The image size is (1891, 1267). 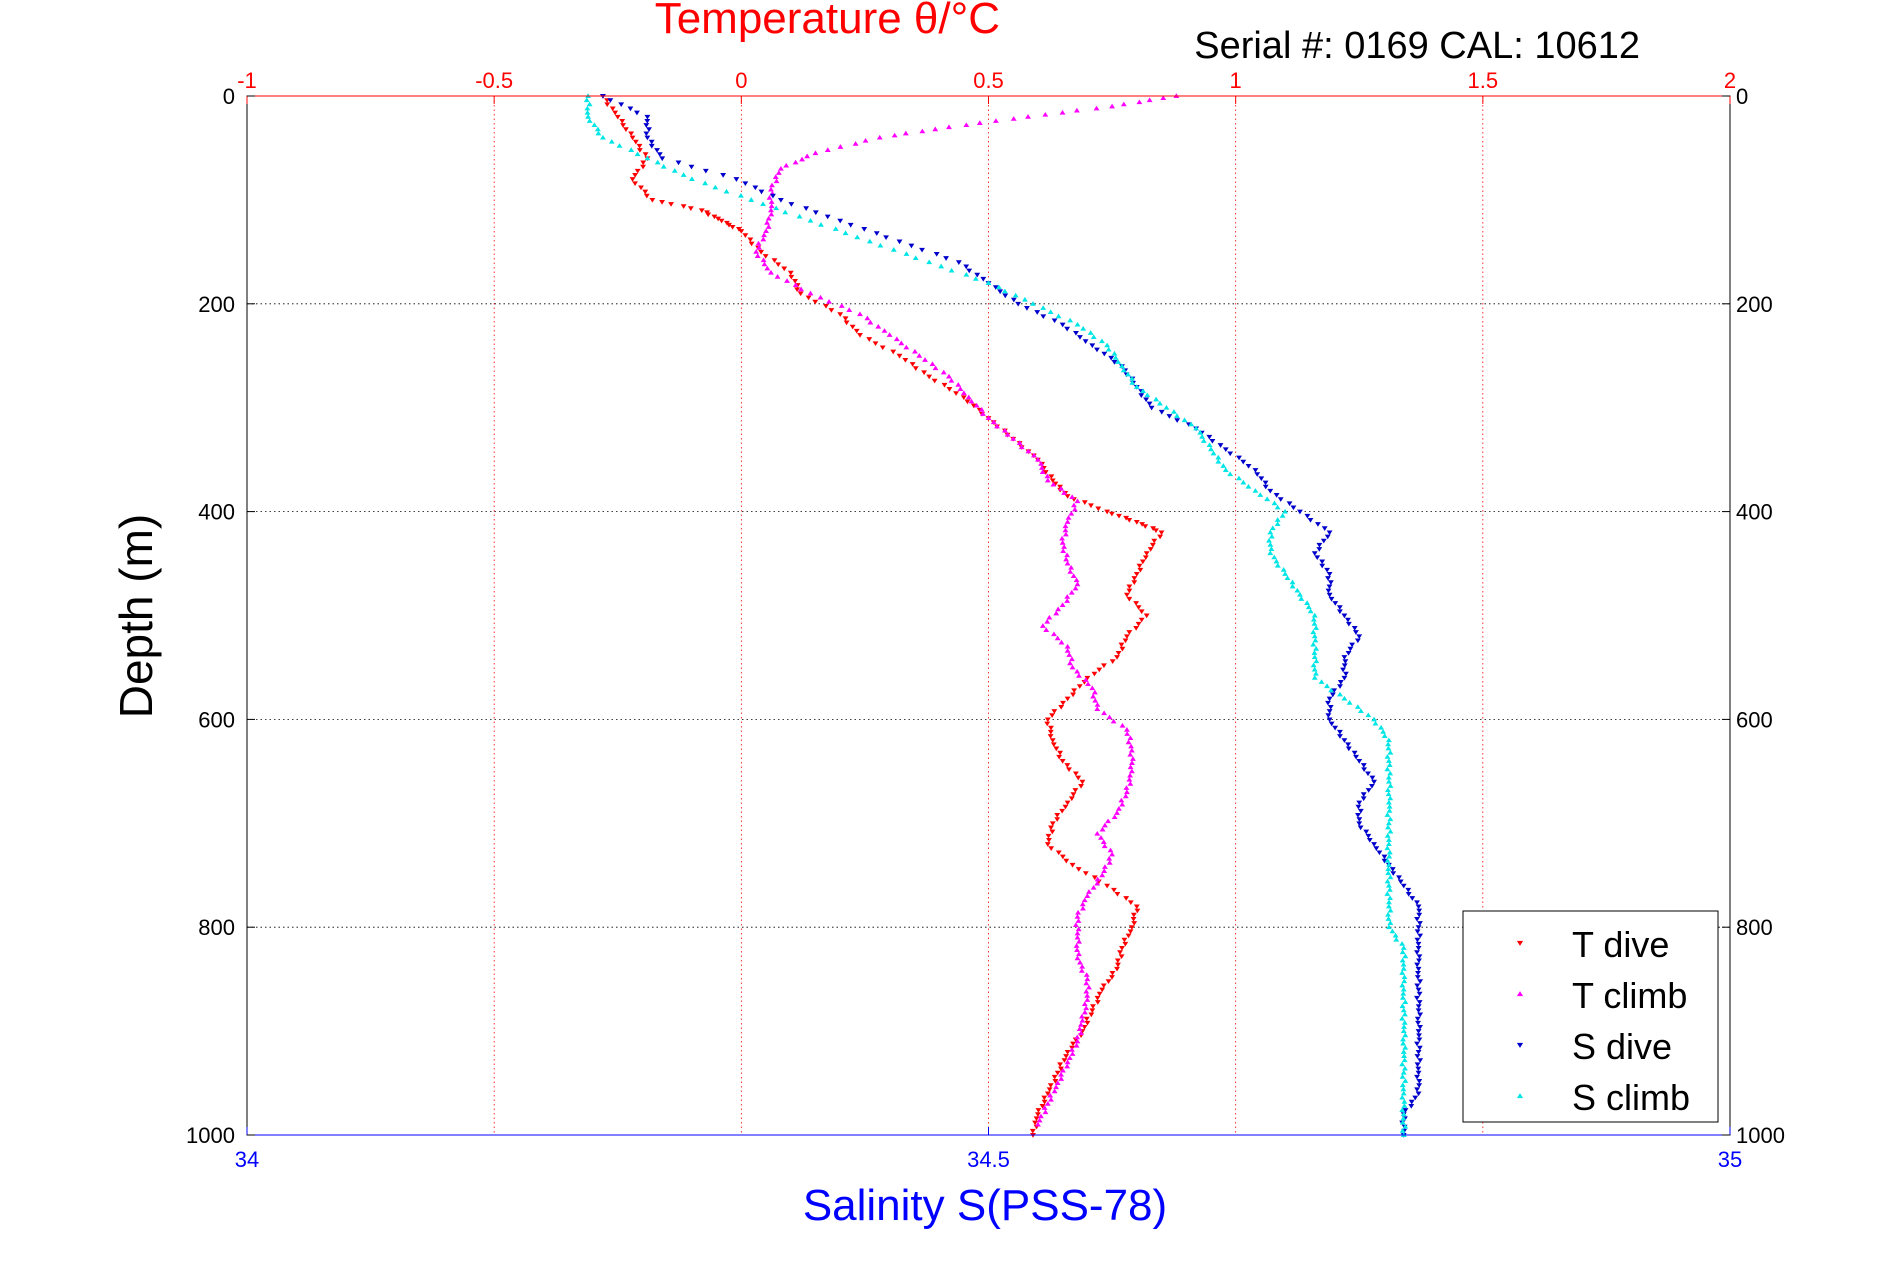 What do you see at coordinates (1754, 719) in the screenshot?
I see `right-tick-label: 600` at bounding box center [1754, 719].